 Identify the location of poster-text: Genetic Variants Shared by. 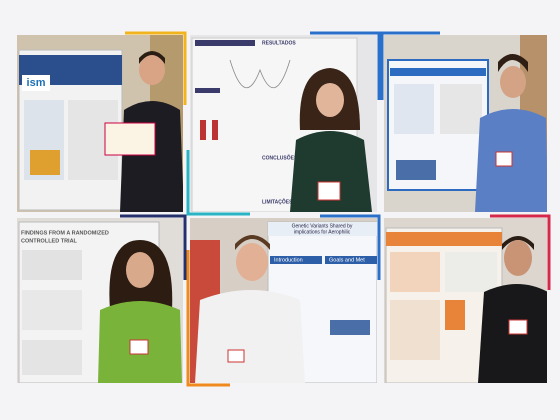
(322, 226).